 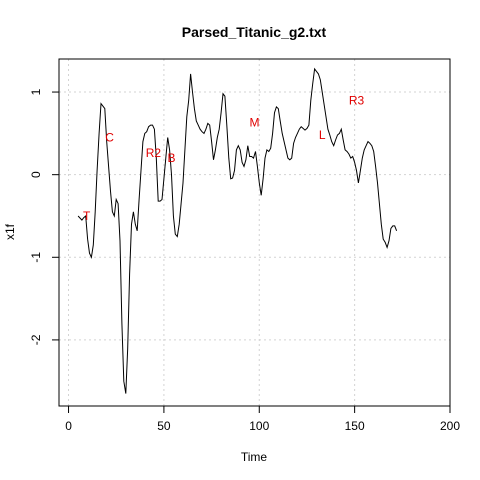 I want to click on y-tick-label: 0, so click(x=36, y=174).